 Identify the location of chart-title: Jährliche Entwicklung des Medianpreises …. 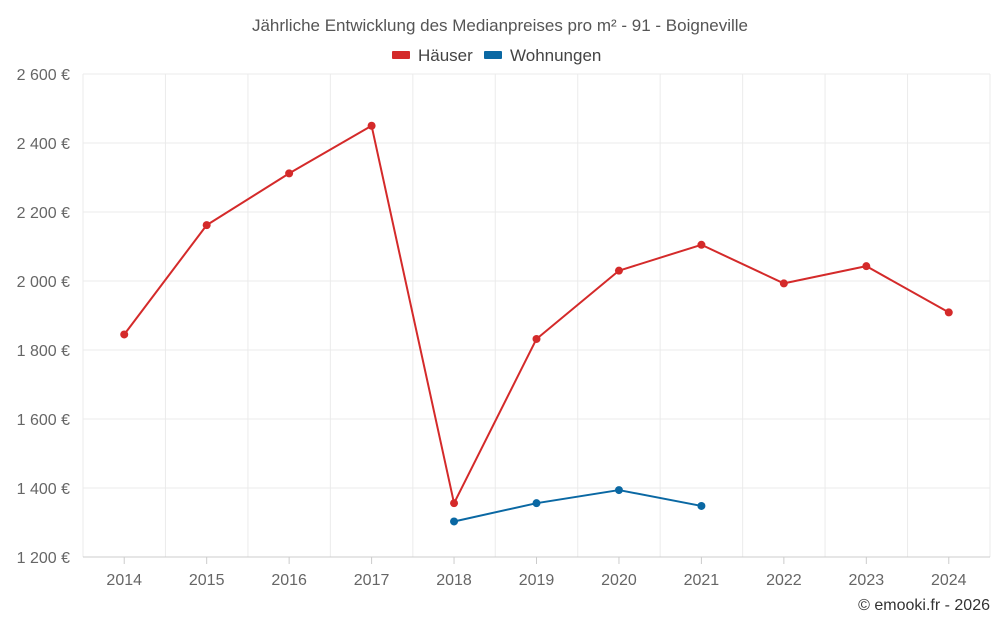
(500, 25).